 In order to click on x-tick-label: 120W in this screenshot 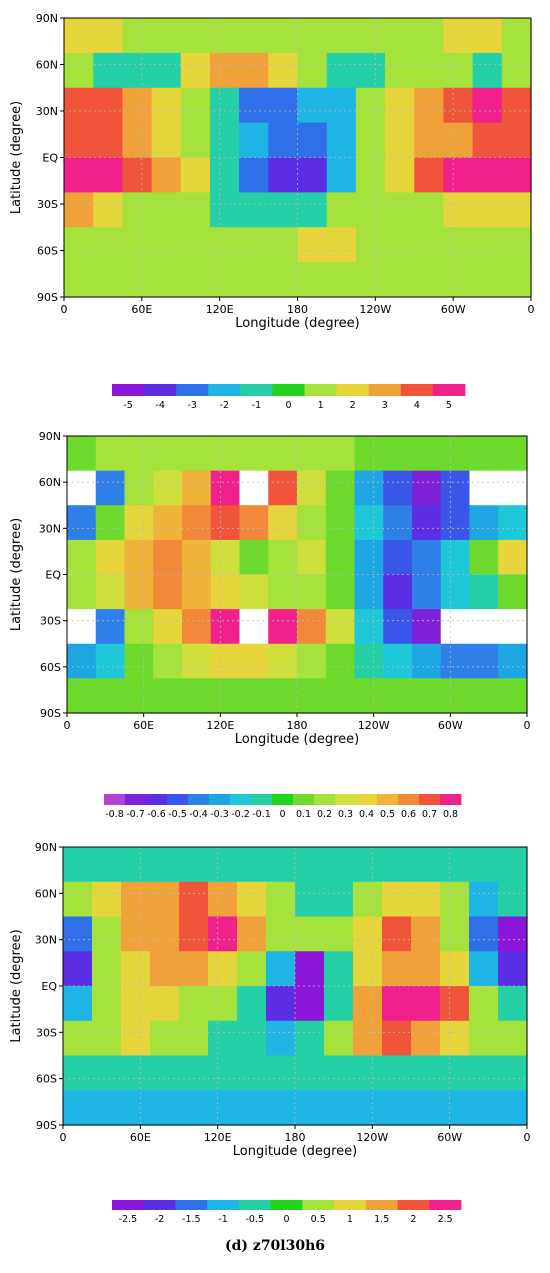, I will do `click(374, 725)`.